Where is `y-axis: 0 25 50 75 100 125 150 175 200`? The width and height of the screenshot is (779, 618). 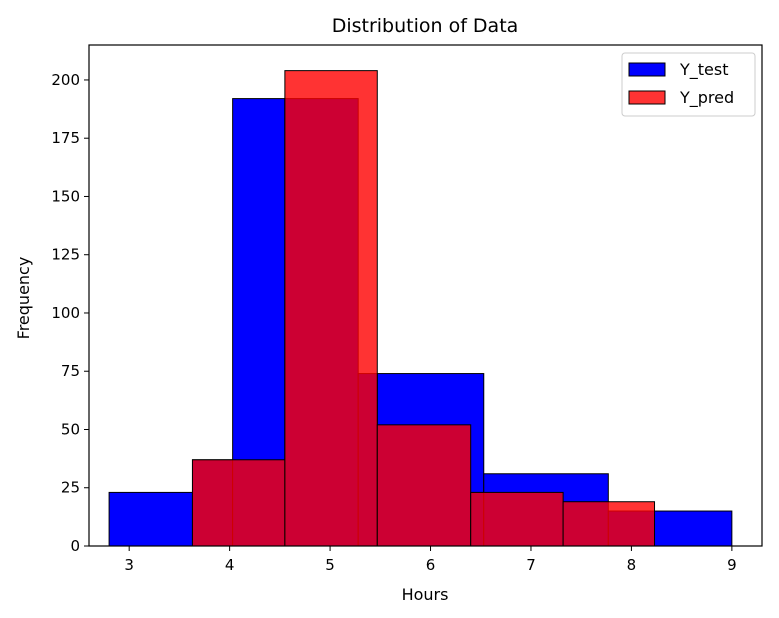 y-axis: 0 25 50 75 100 125 150 175 200 is located at coordinates (70, 313).